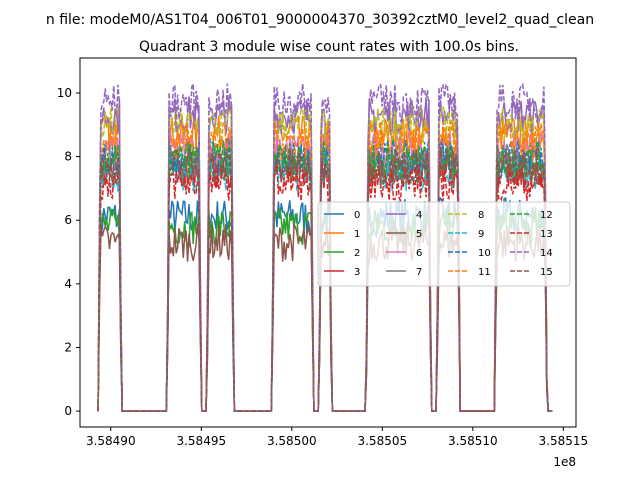 The height and width of the screenshot is (480, 640). Describe the element at coordinates (68, 157) in the screenshot. I see `y-tick-label: 8` at that location.